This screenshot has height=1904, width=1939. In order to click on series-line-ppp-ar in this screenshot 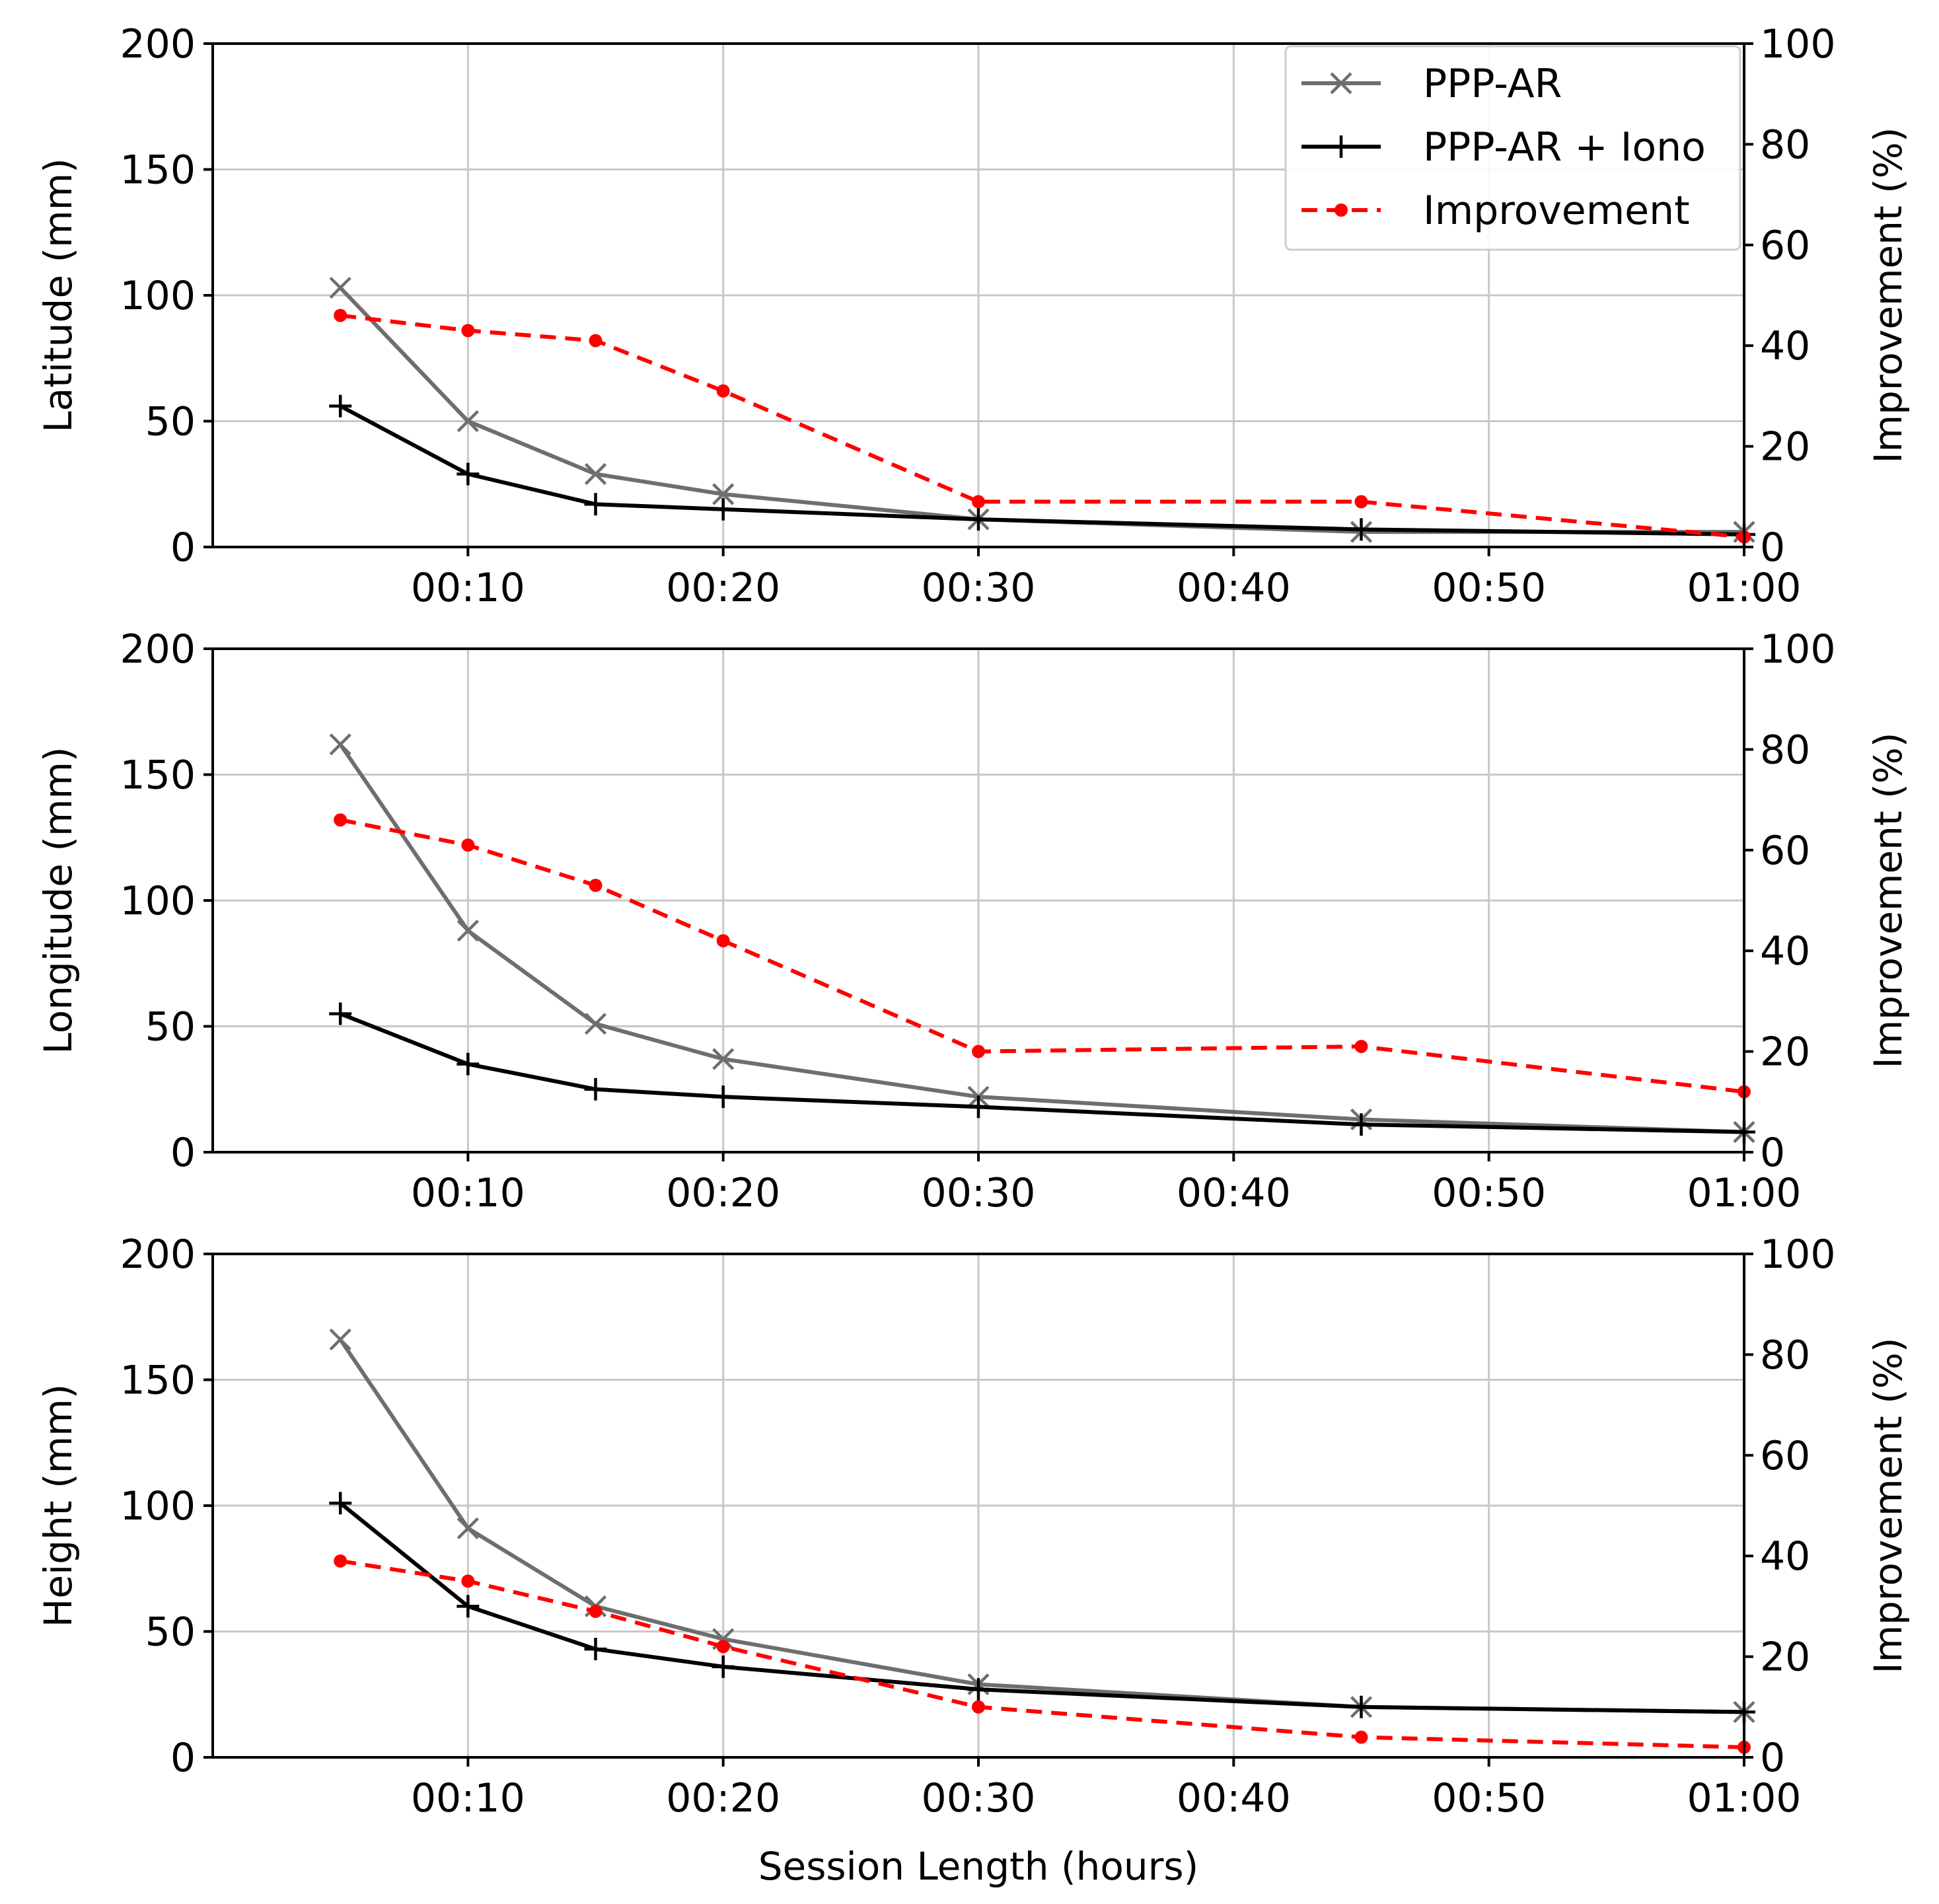, I will do `click(1041, 939)`.